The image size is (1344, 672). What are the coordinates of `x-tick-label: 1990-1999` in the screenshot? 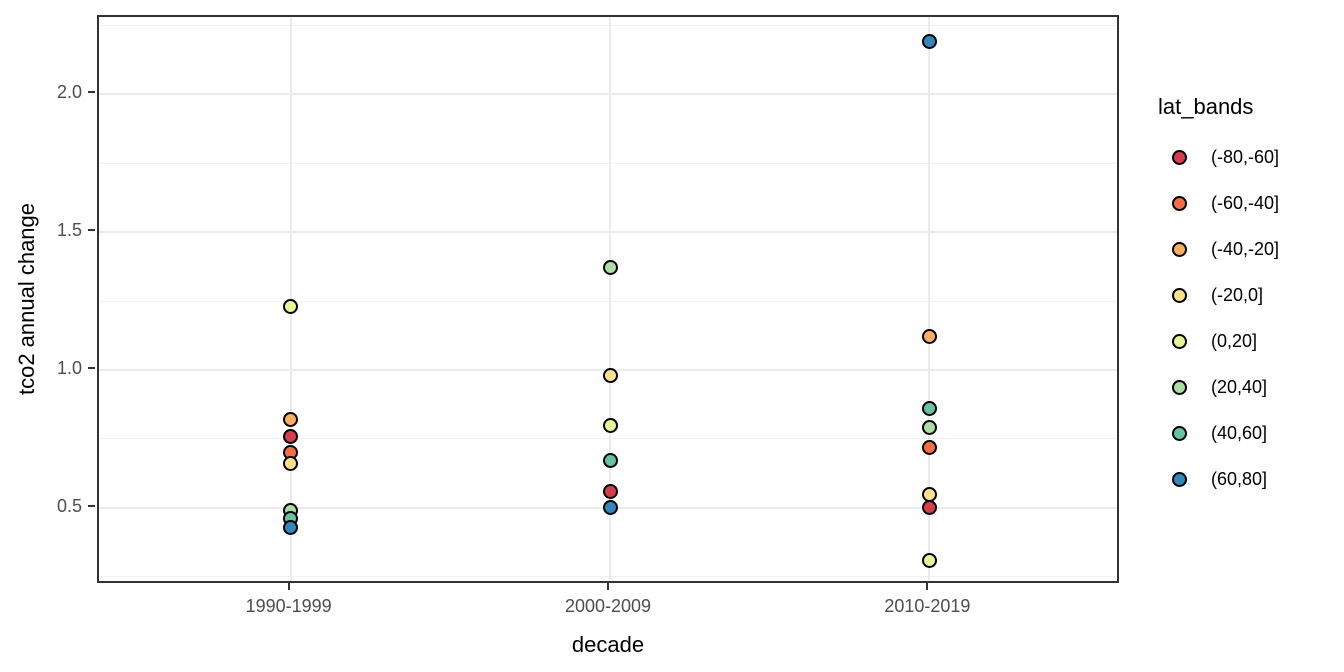 It's located at (288, 606).